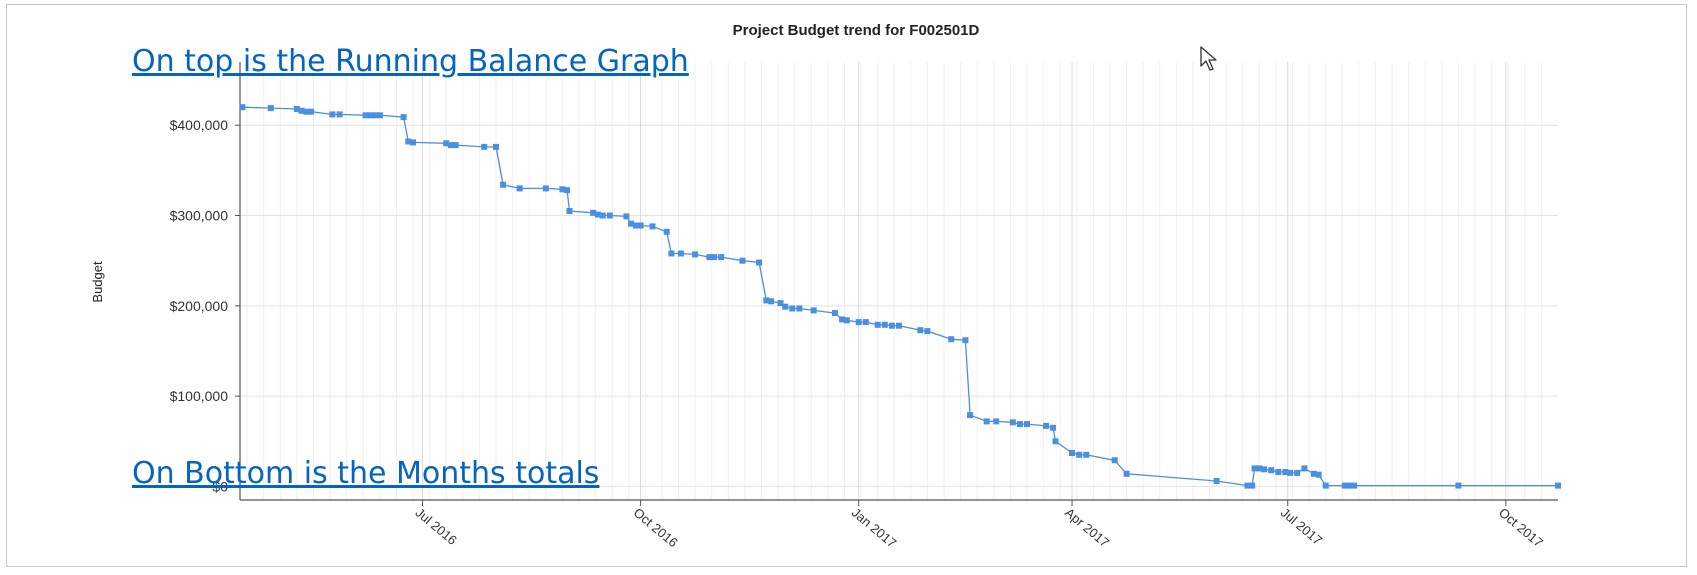  What do you see at coordinates (199, 396) in the screenshot?
I see `y-tick-label: $100,000` at bounding box center [199, 396].